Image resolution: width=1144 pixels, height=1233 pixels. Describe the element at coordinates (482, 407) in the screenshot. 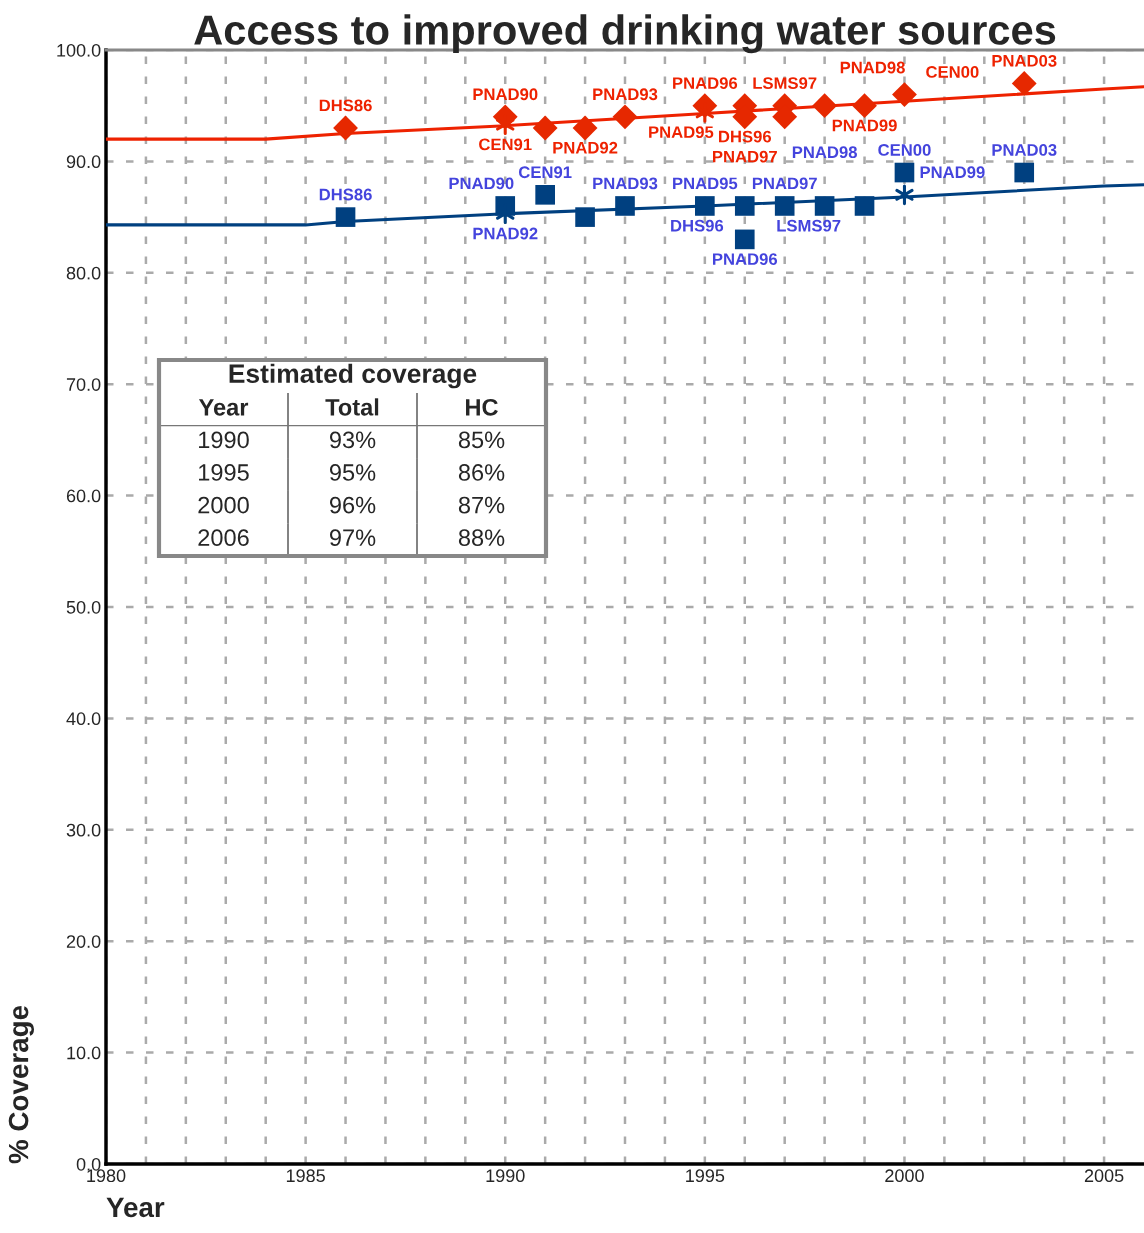

I see `annotation: HC` at that location.